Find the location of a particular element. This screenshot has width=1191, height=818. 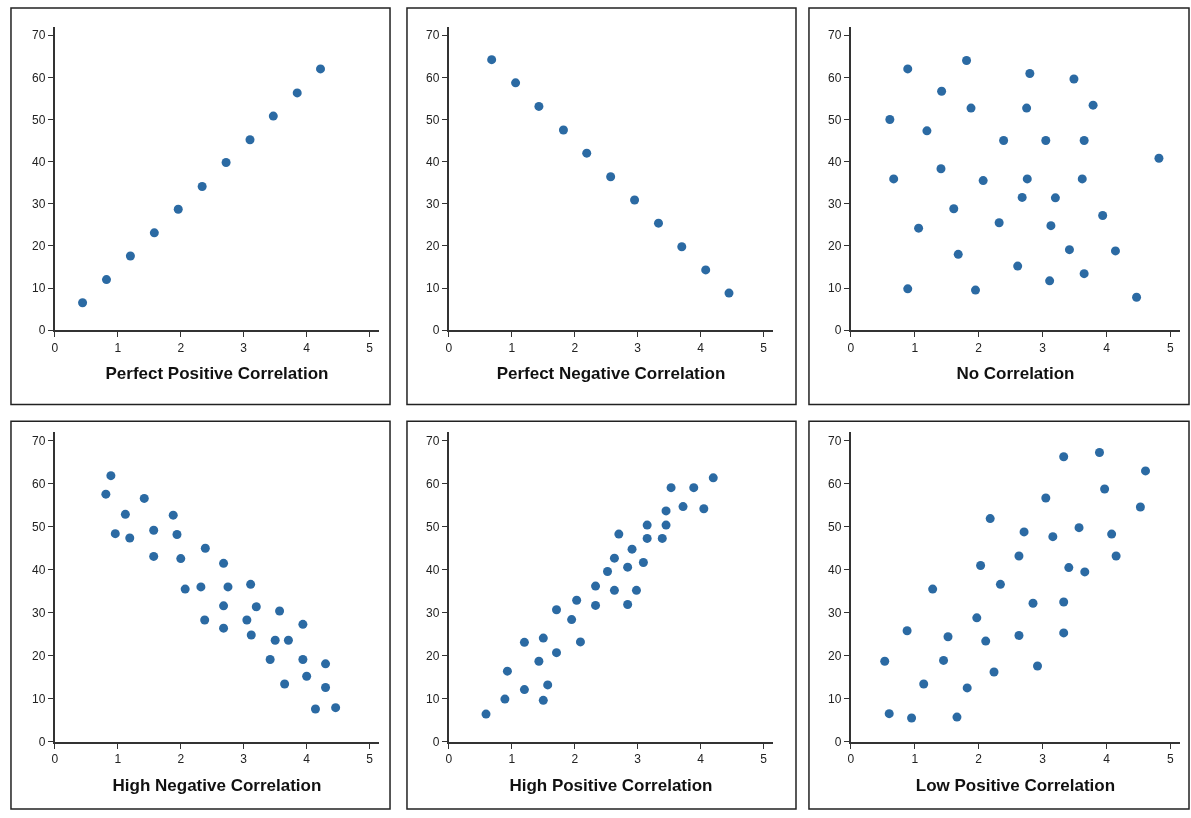

x-tick-label: 3 is located at coordinates (244, 347).